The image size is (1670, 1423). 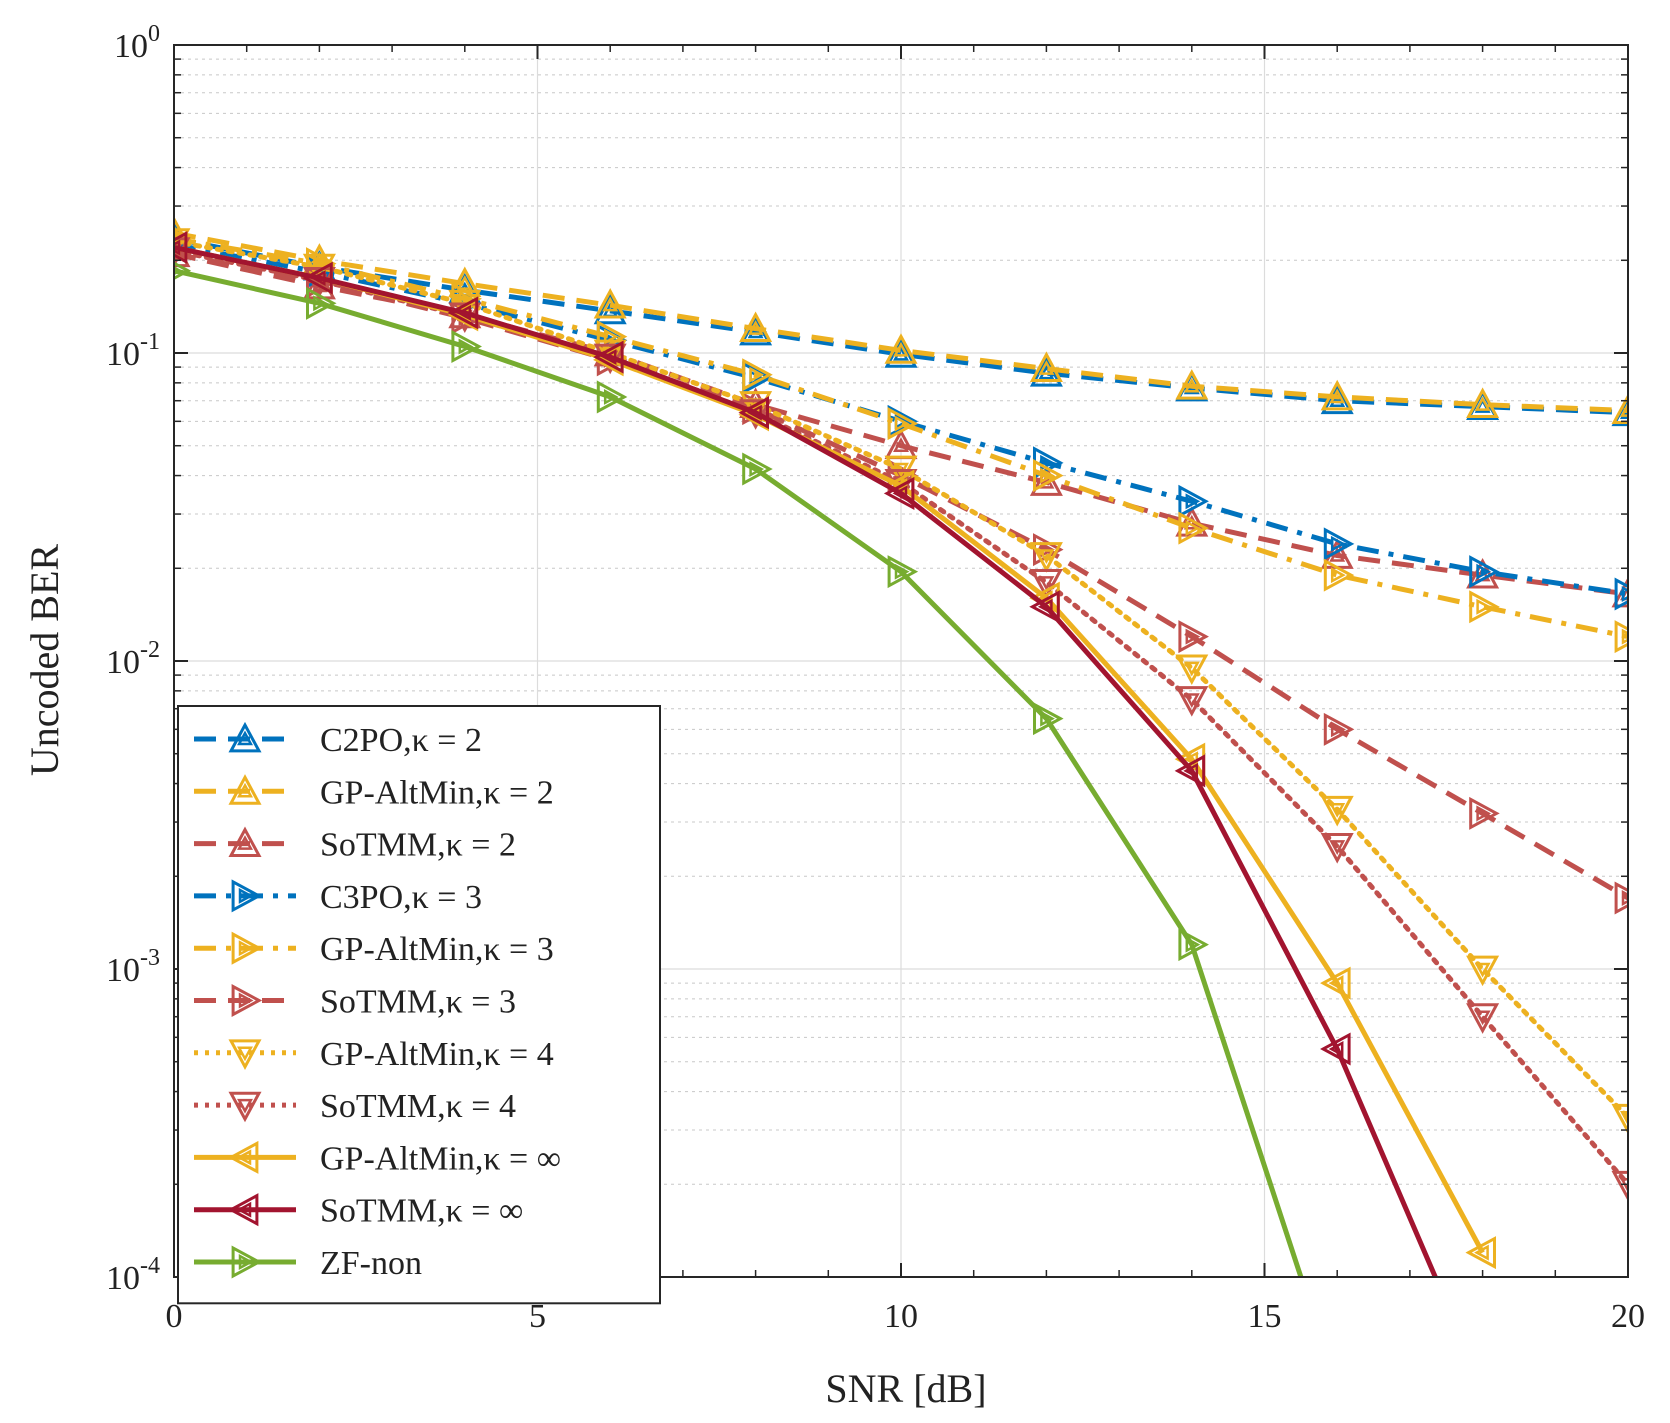 What do you see at coordinates (901, 326) in the screenshot?
I see `series-line` at bounding box center [901, 326].